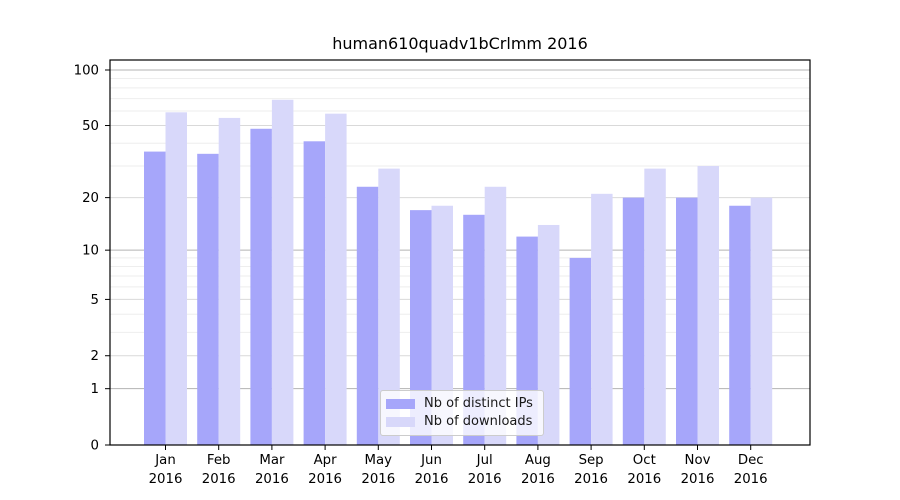 The height and width of the screenshot is (500, 900). What do you see at coordinates (95, 356) in the screenshot?
I see `y-tick-label: 2` at bounding box center [95, 356].